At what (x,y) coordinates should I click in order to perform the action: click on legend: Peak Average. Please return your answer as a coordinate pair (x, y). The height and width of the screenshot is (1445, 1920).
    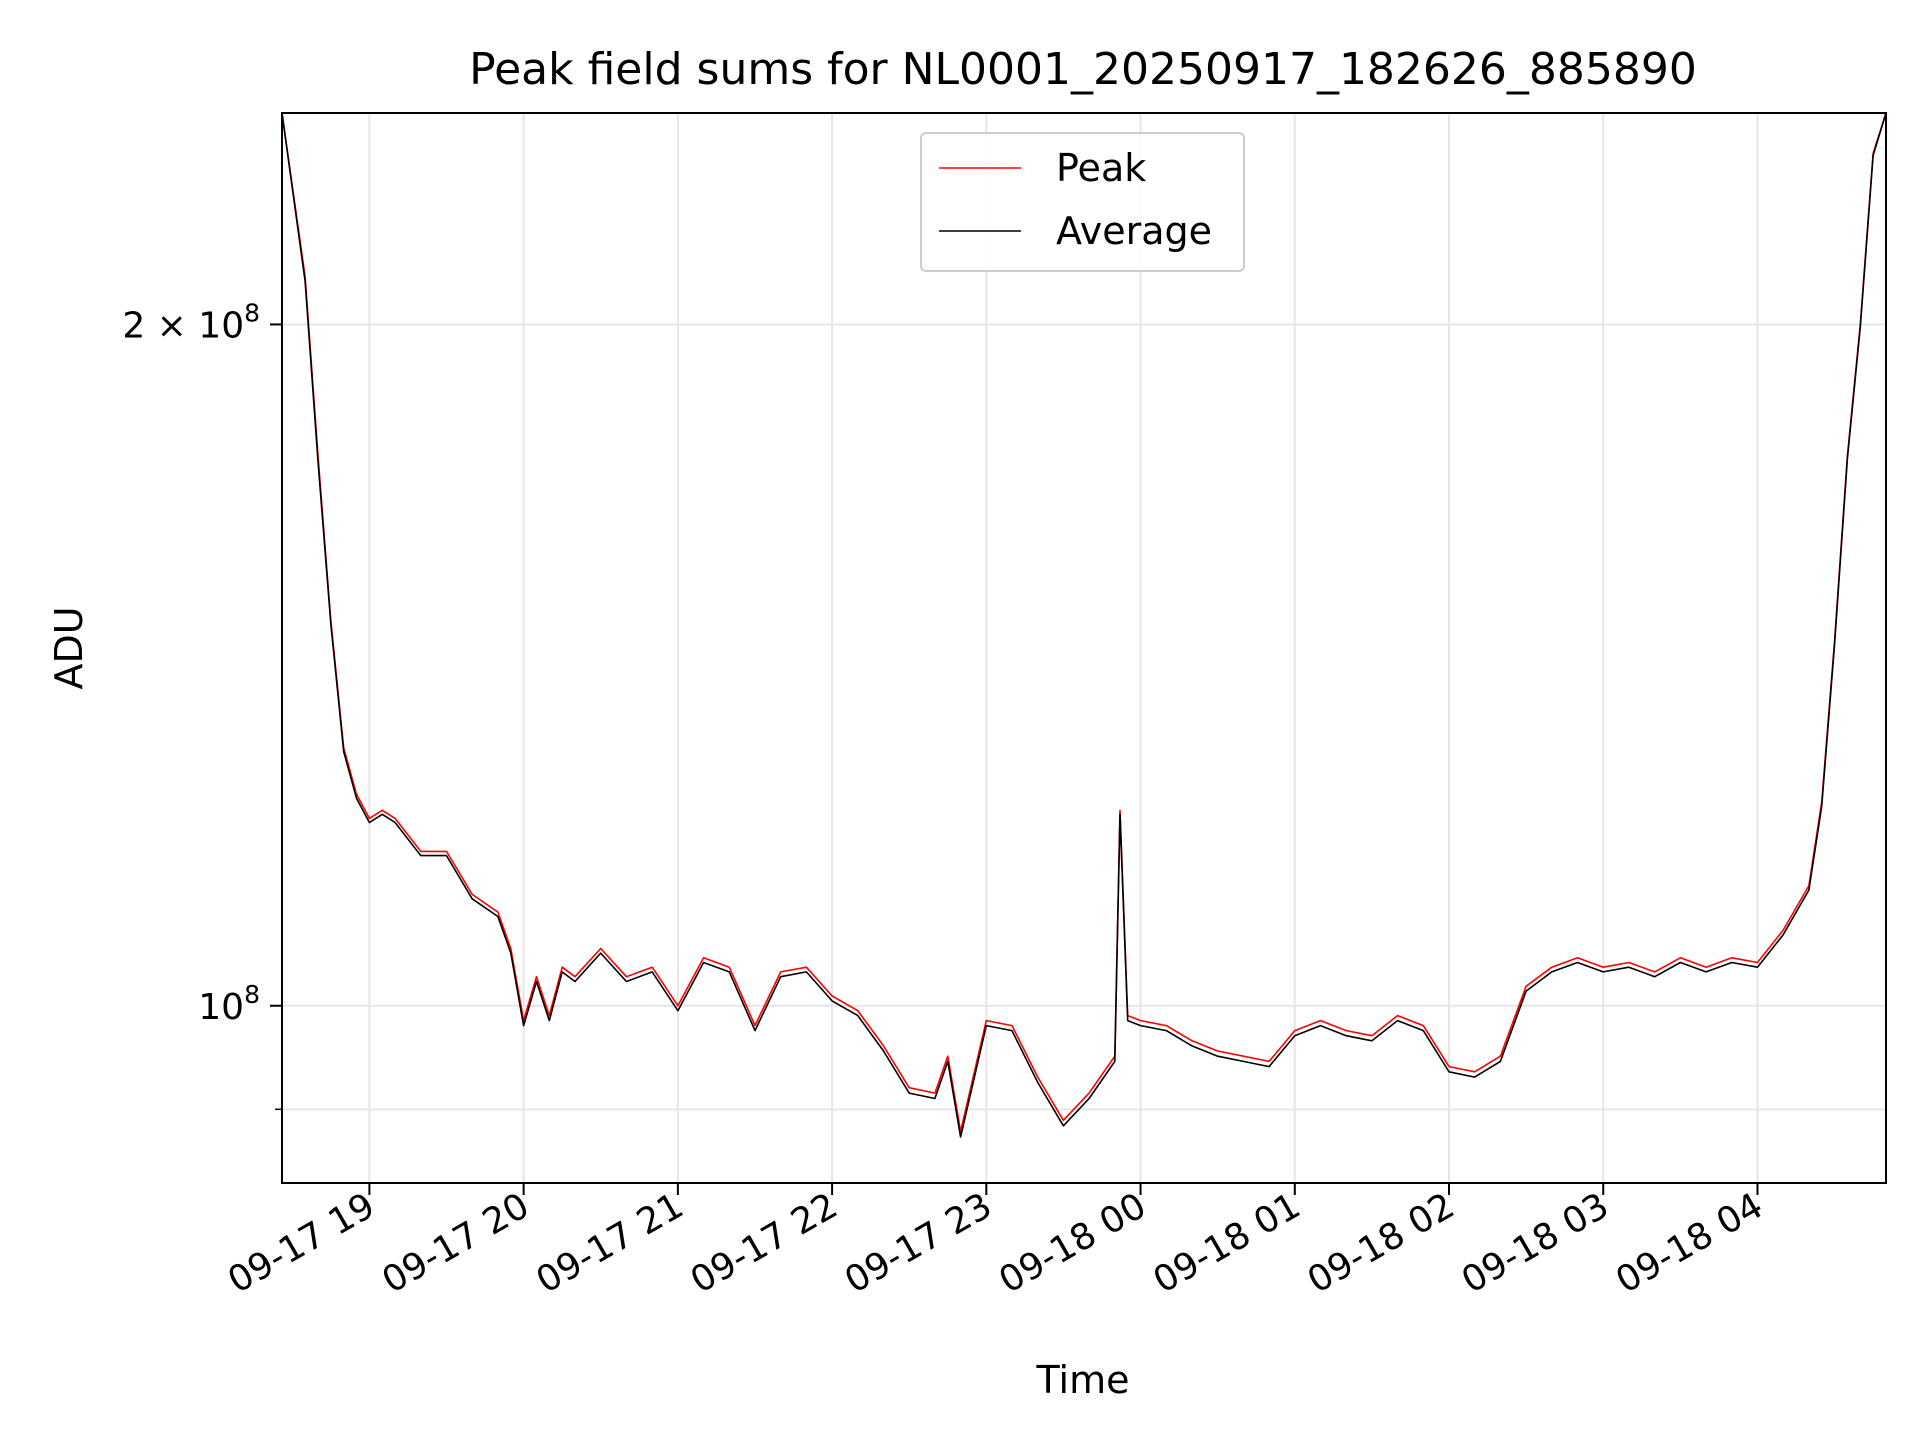
    Looking at the image, I should click on (1082, 202).